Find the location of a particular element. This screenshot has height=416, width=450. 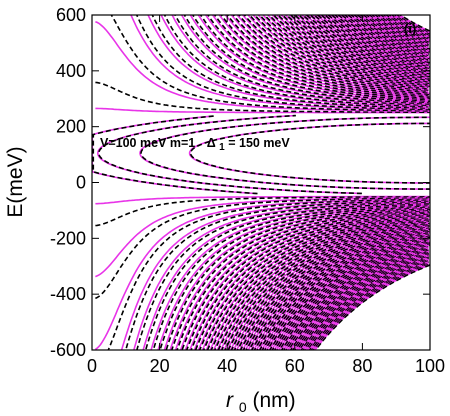

x-axis-label: r 0 (nm) is located at coordinates (261, 402).